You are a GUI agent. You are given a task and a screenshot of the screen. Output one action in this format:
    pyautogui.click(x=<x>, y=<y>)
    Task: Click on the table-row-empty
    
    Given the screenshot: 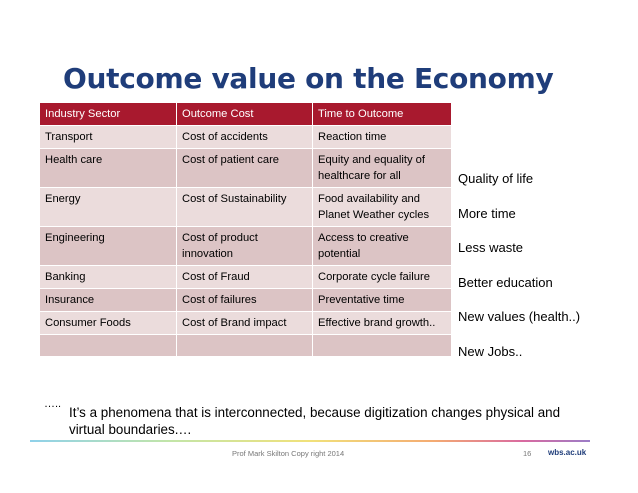 What is the action you would take?
    pyautogui.click(x=245, y=345)
    